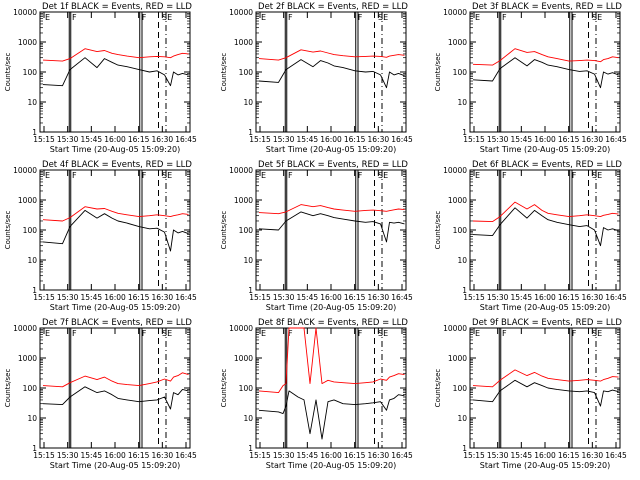 Image resolution: width=640 pixels, height=480 pixels. Describe the element at coordinates (117, 323) in the screenshot. I see `panel-title: Det 7f BLACK = Events, RED = LLD` at that location.